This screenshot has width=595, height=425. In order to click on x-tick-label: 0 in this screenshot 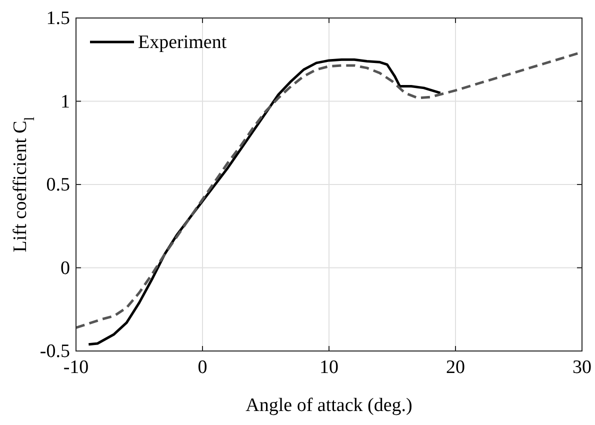, I will do `click(203, 367)`.